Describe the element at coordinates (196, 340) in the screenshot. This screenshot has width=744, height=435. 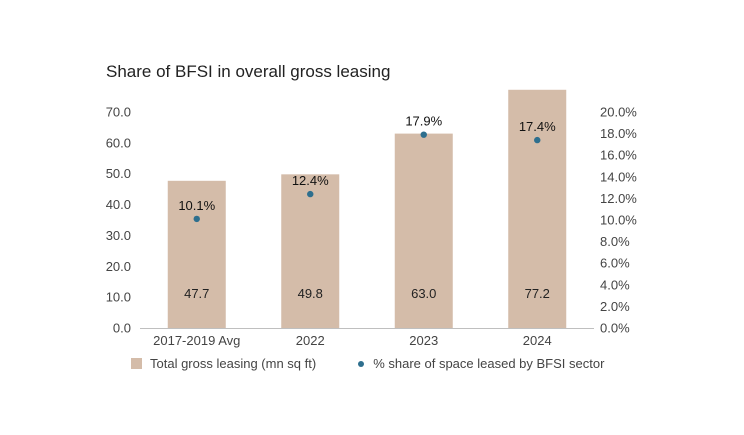
I see `x-tick-label: 2017-2019 Avg` at that location.